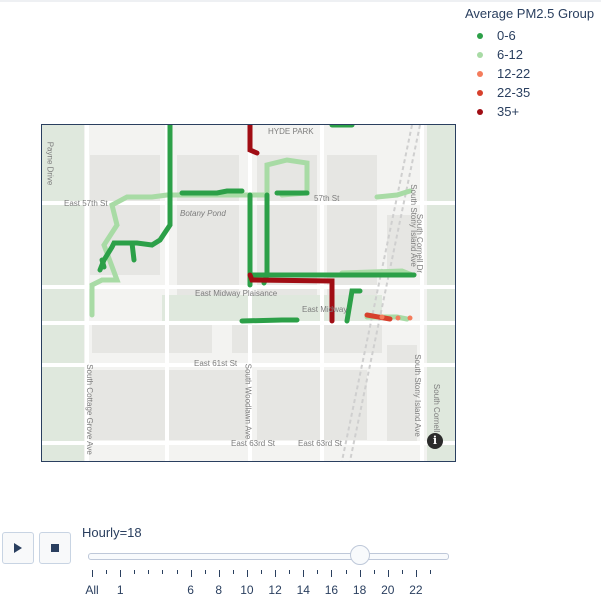 This screenshot has width=601, height=608. Describe the element at coordinates (514, 92) in the screenshot. I see `legend-label: 22-35` at that location.